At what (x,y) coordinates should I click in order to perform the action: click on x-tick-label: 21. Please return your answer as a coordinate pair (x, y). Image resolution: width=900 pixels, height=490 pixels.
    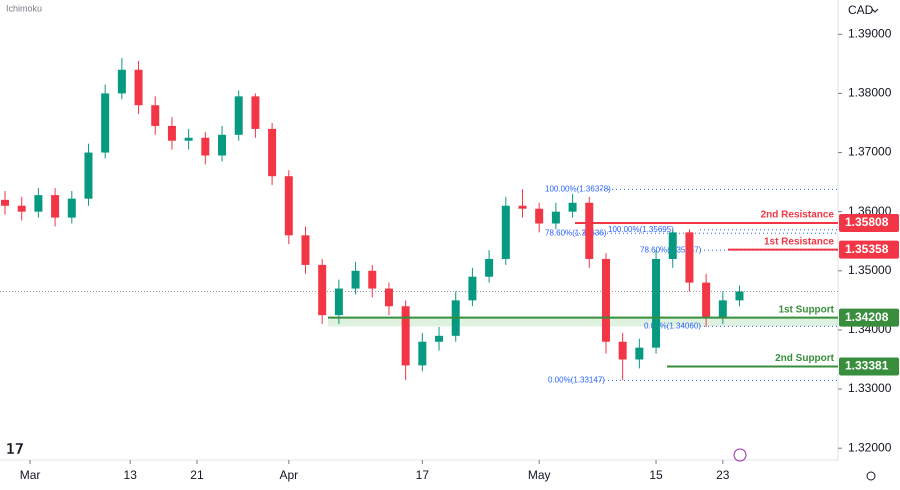
    Looking at the image, I should click on (197, 475).